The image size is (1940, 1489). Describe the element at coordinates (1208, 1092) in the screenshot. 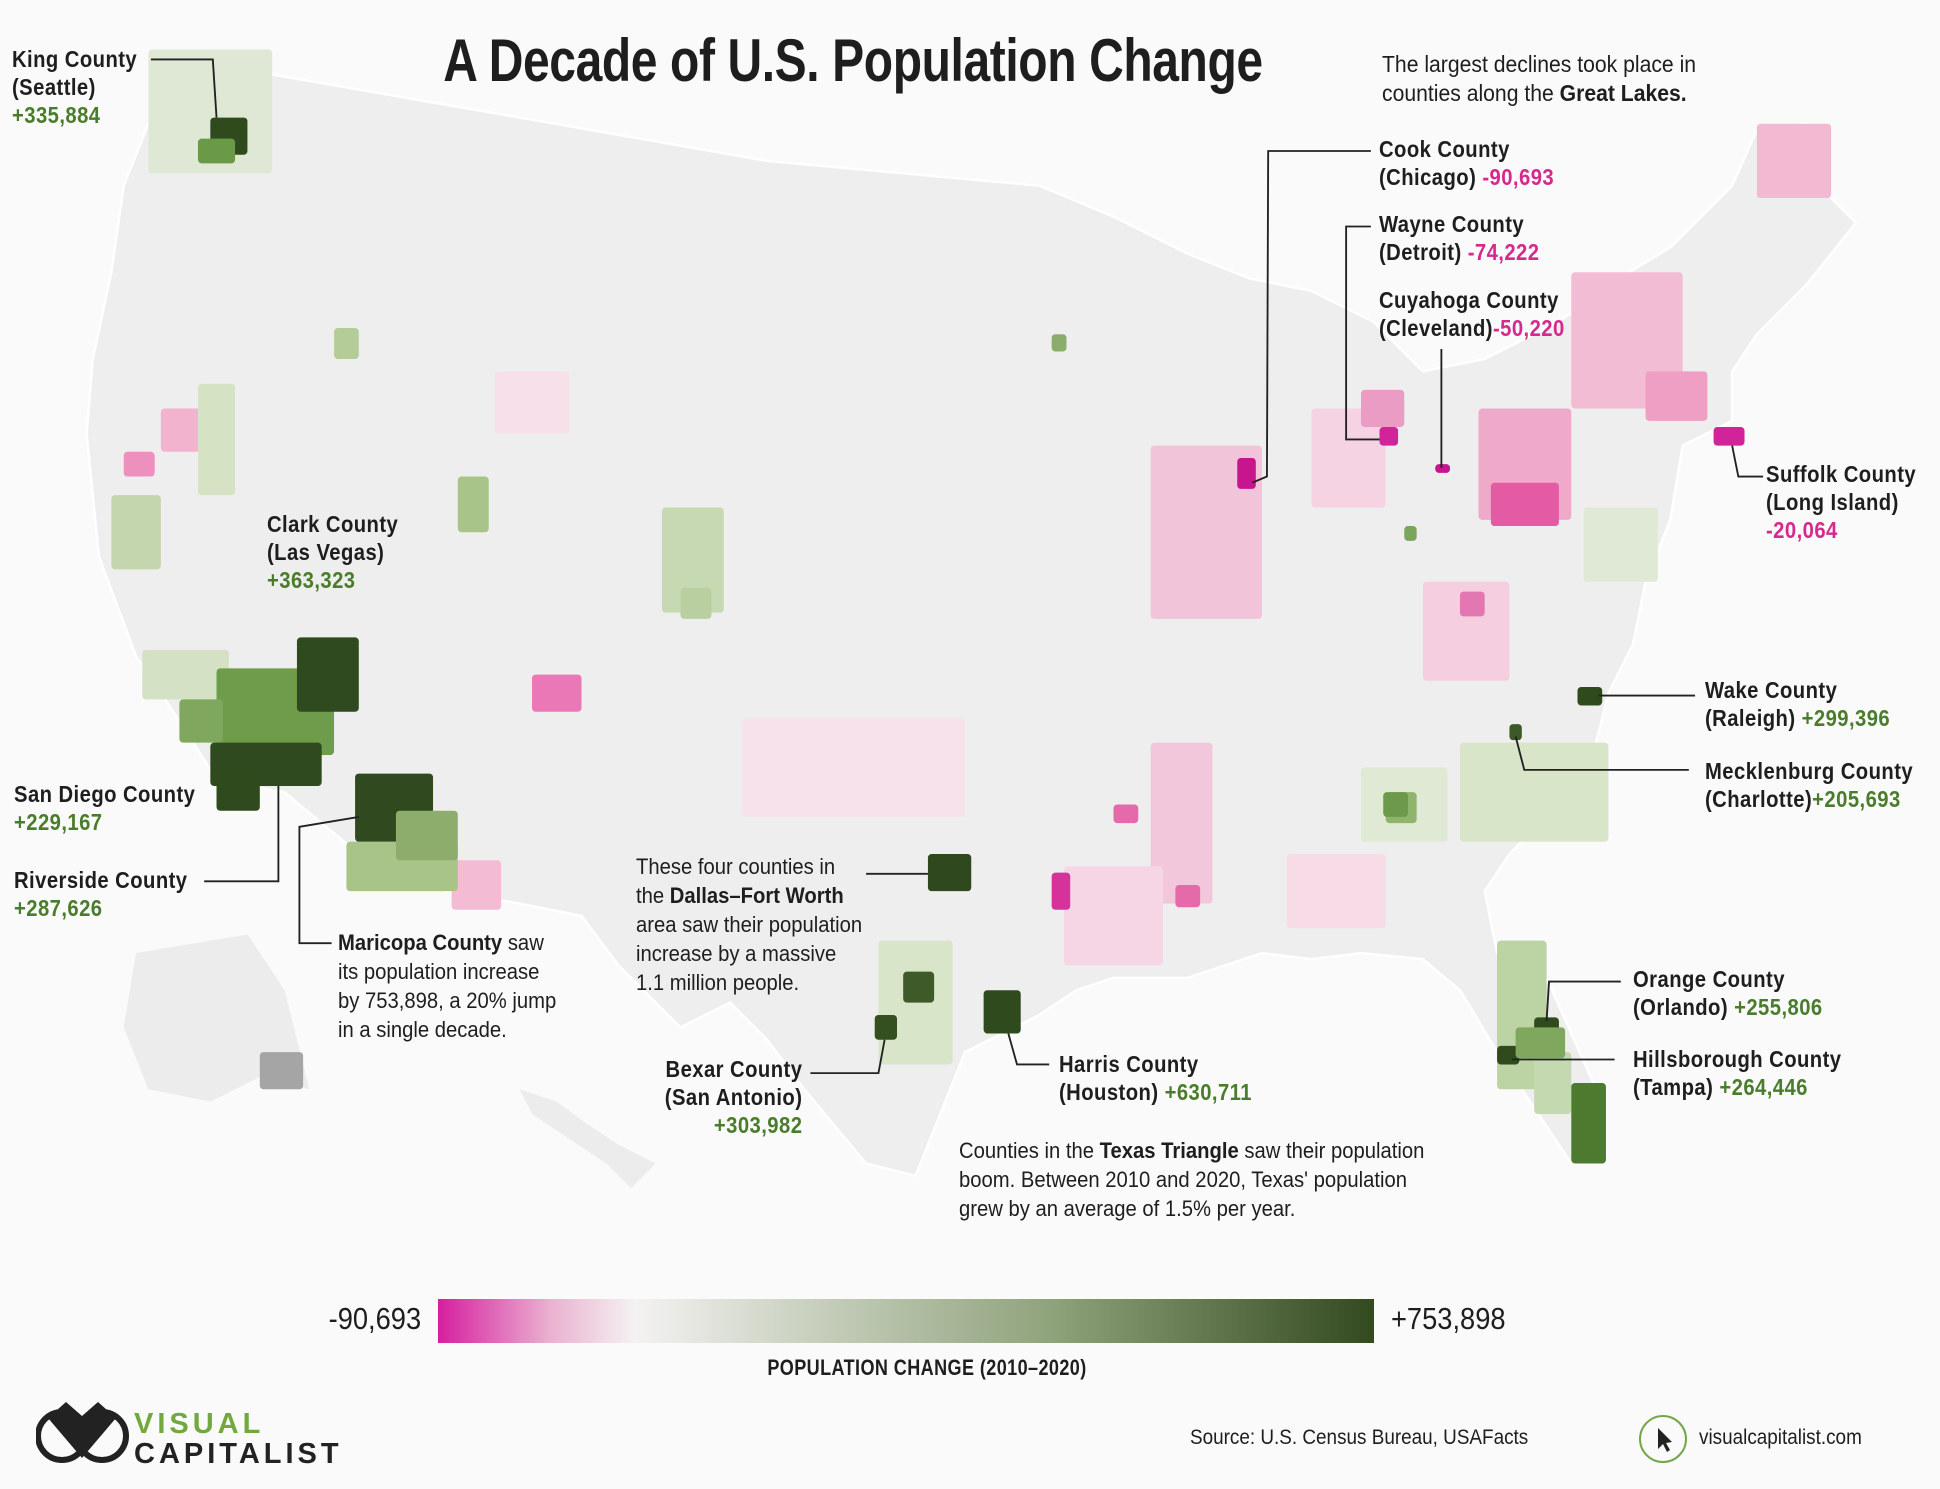

I see `county-value: +630,711` at that location.